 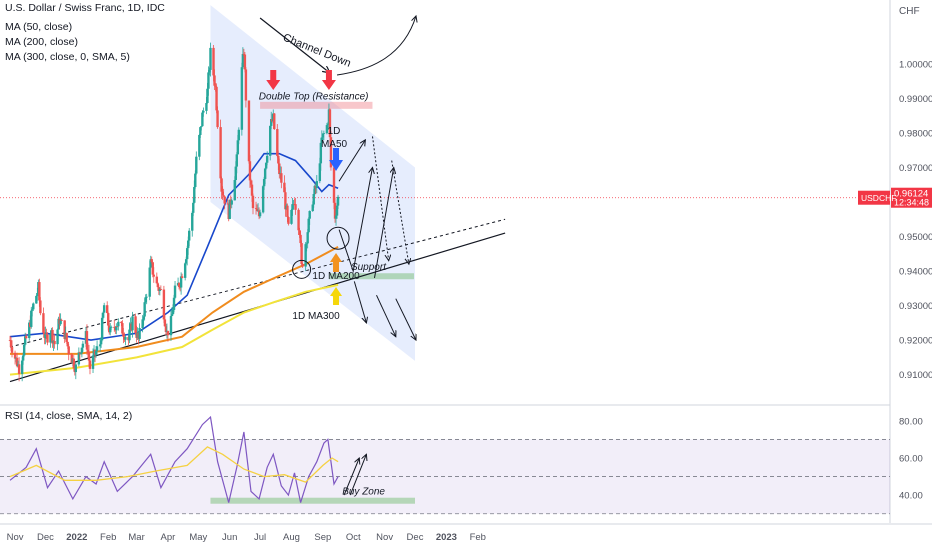 What do you see at coordinates (257, 283) in the screenshot?
I see `trendline-dashed` at bounding box center [257, 283].